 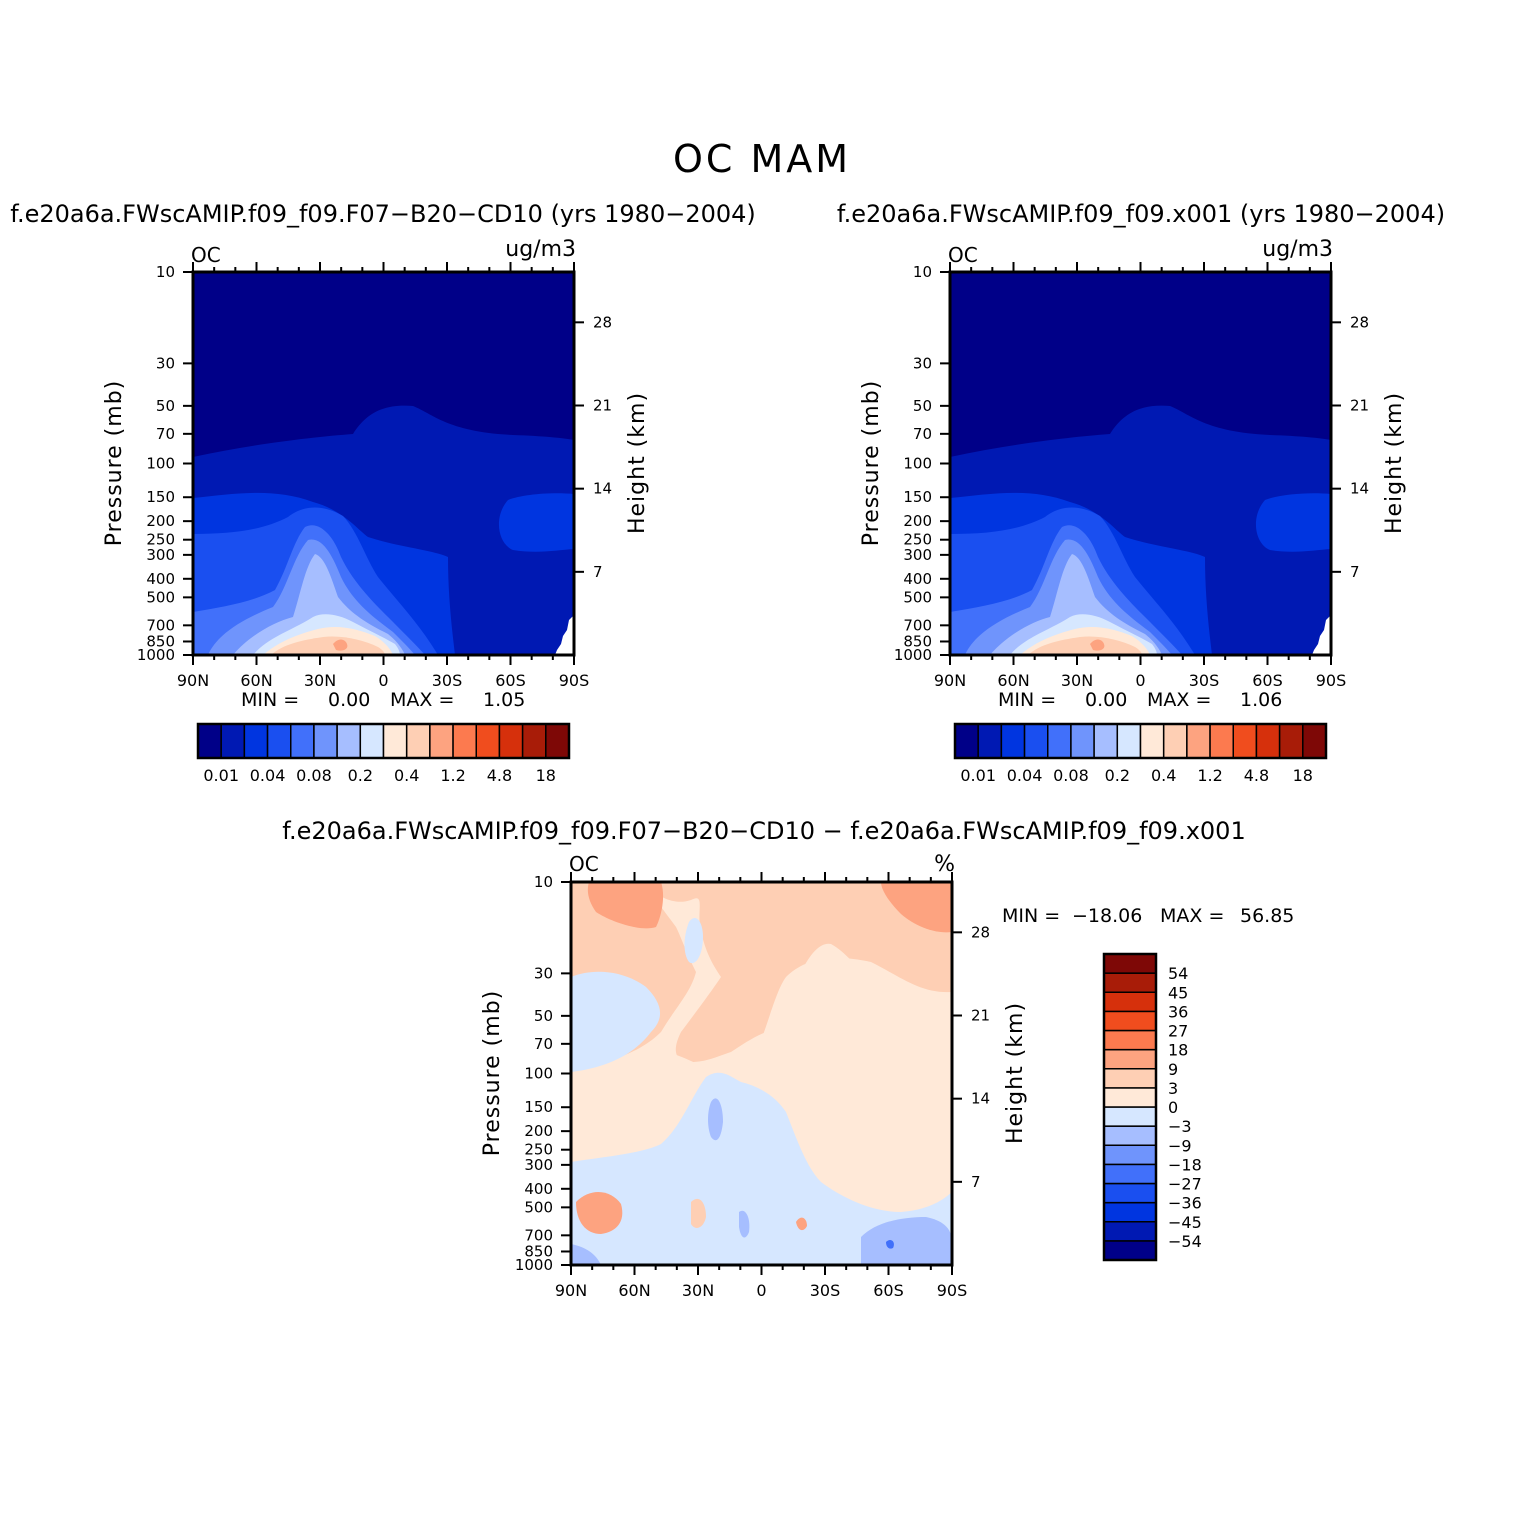 What do you see at coordinates (922, 406) in the screenshot?
I see `panel-2-p-label-50: 50` at bounding box center [922, 406].